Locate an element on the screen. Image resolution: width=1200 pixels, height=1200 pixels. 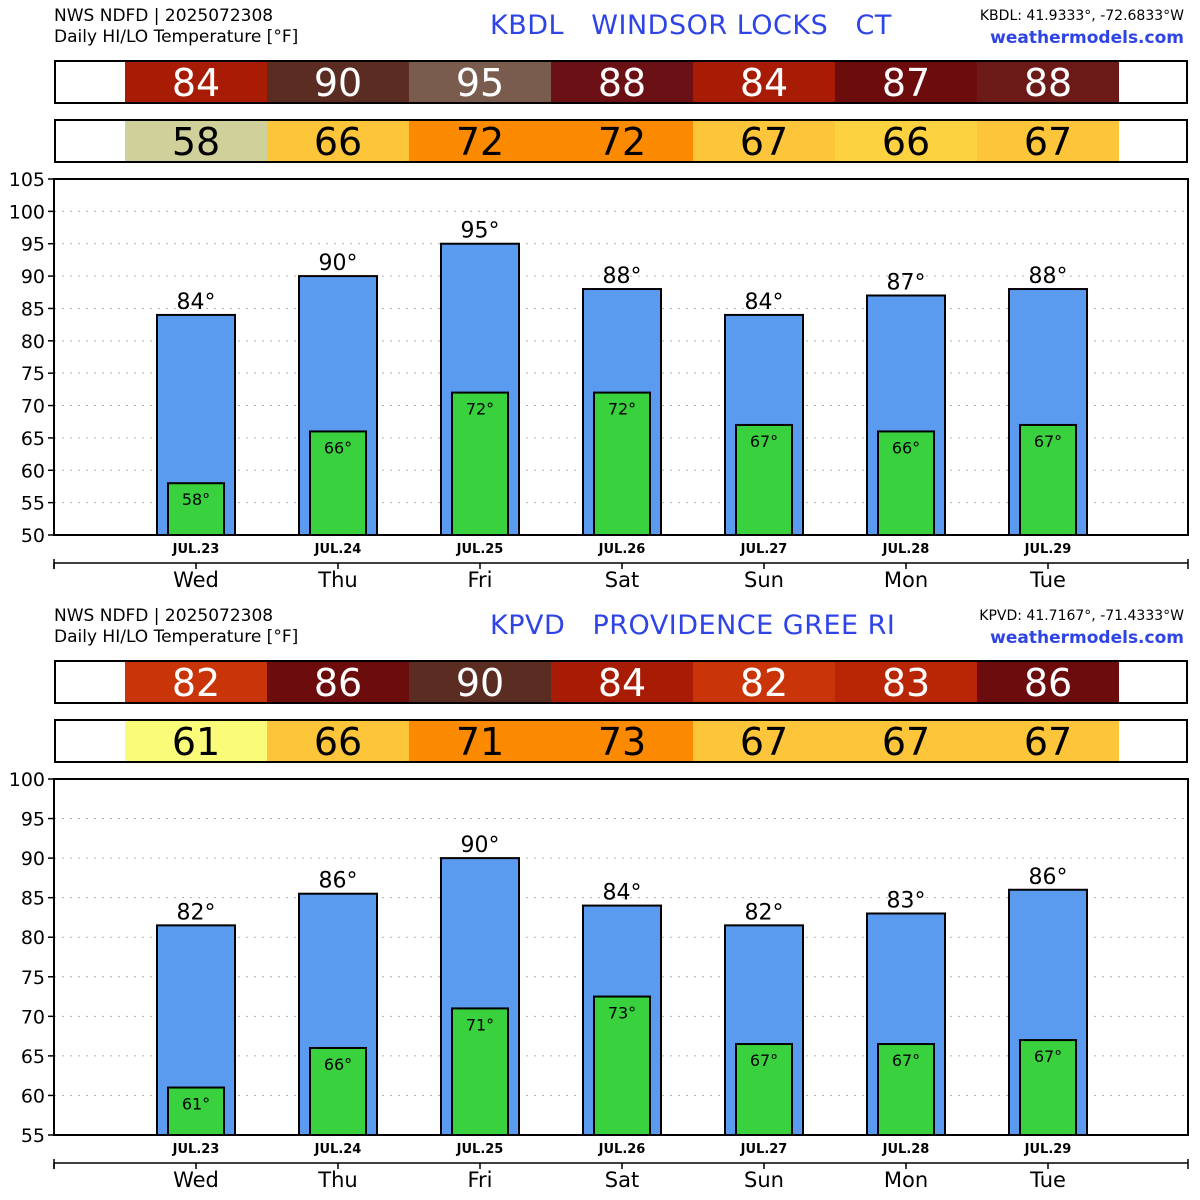
station-coords: KPVD: 41.7167°, -71.4333°W is located at coordinates (1081, 616).